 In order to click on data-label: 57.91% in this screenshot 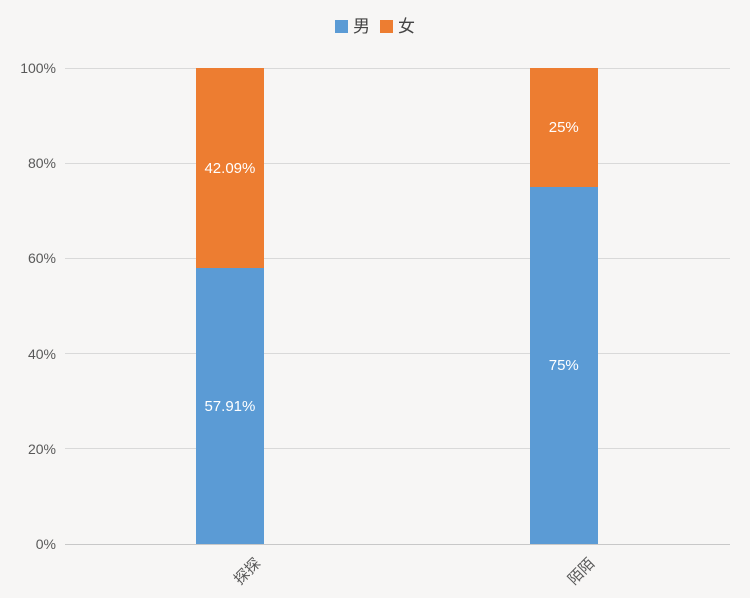, I will do `click(230, 406)`.